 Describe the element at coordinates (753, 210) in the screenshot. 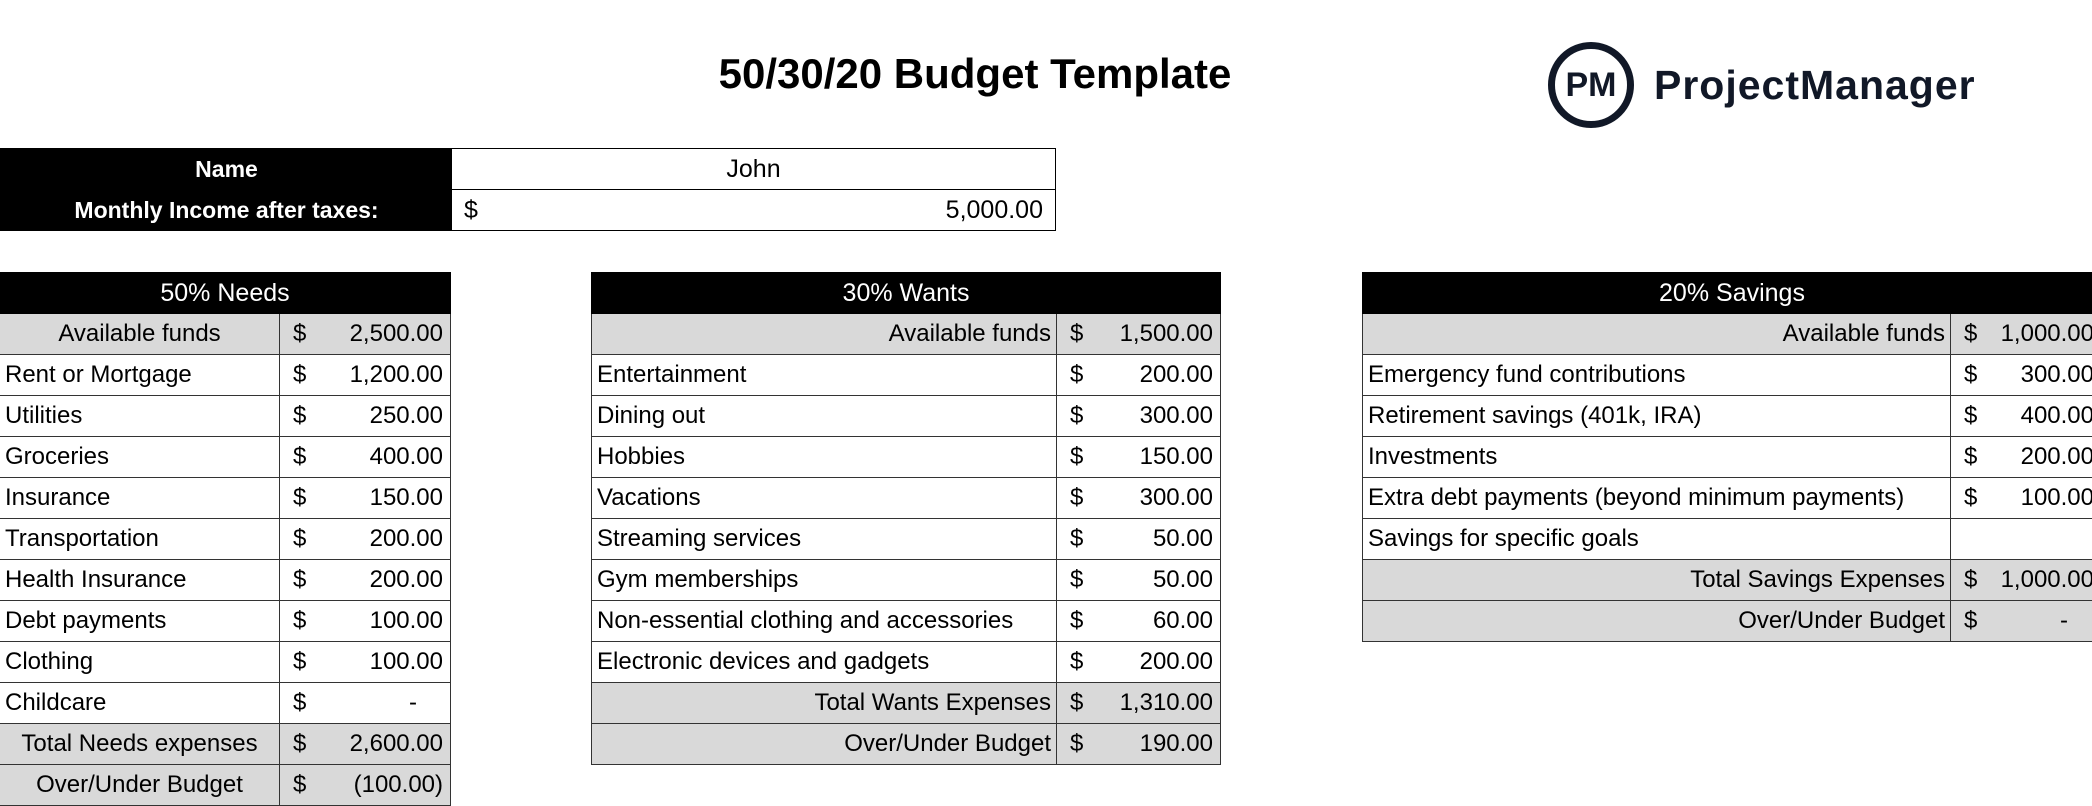

I see `income-field: $ 5,000.00` at that location.